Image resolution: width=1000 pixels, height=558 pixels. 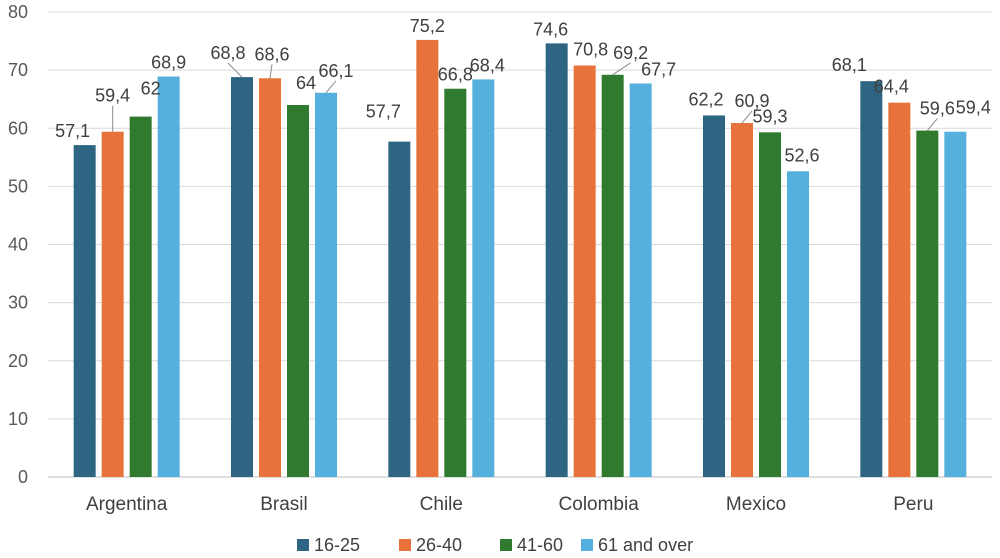 I want to click on data-label: 69,2, so click(x=630, y=53).